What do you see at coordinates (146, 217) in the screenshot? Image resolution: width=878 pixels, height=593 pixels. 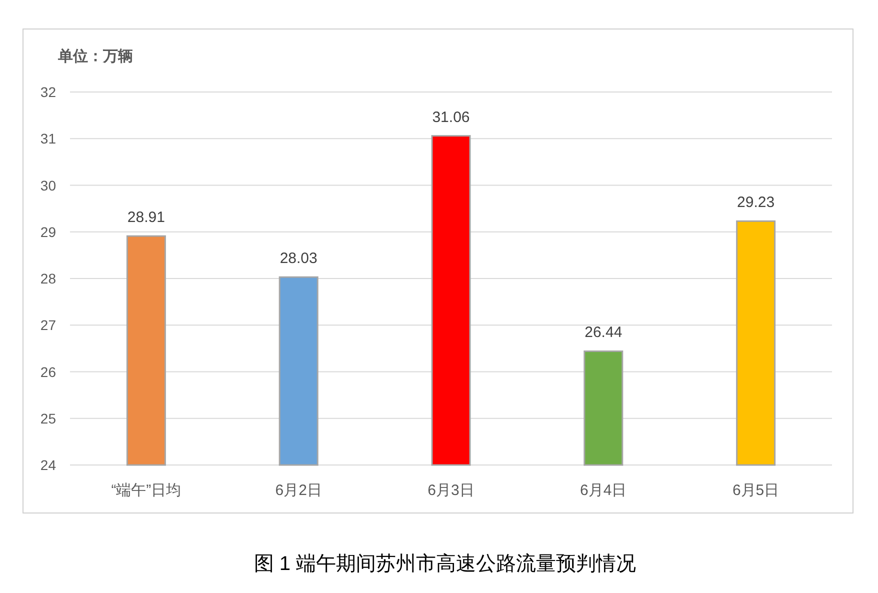 I see `data-label: 28.91` at bounding box center [146, 217].